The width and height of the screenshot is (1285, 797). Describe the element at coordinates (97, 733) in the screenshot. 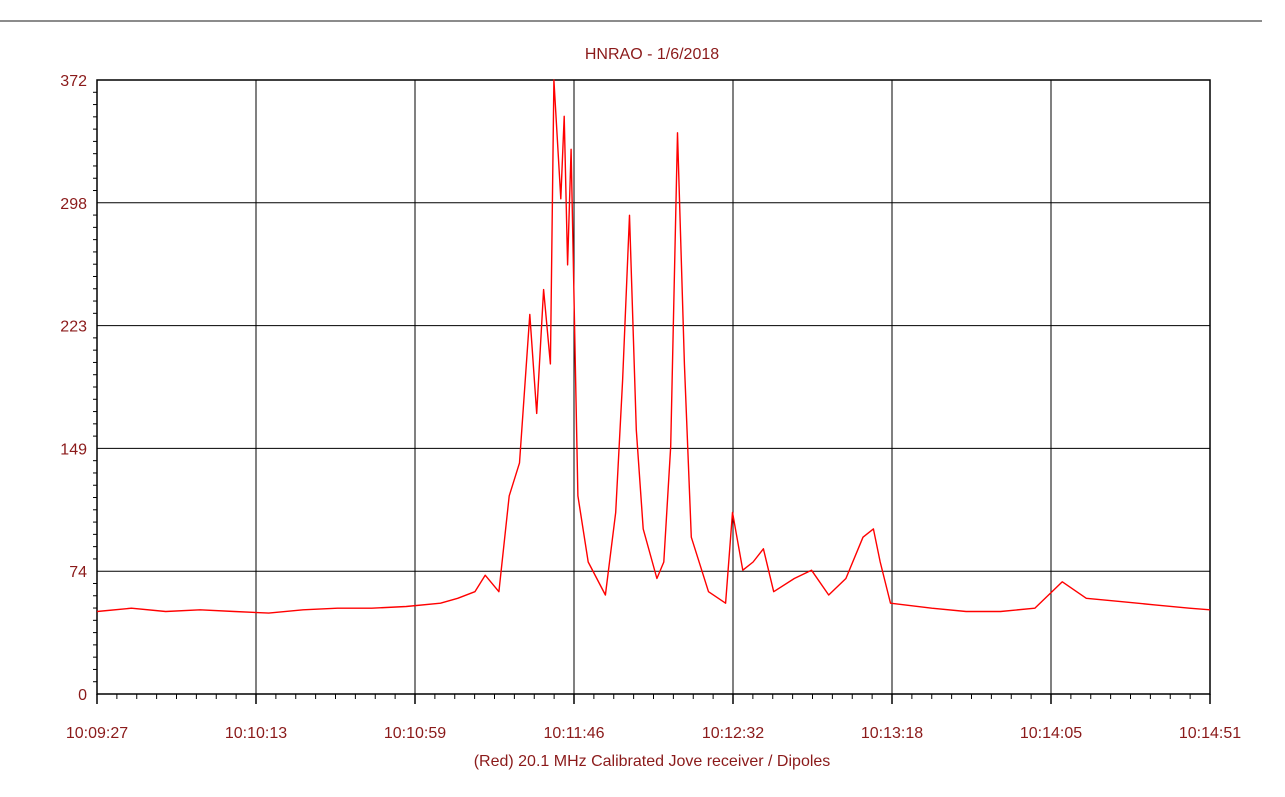

I see `x-tick-label: 10:09:27` at that location.